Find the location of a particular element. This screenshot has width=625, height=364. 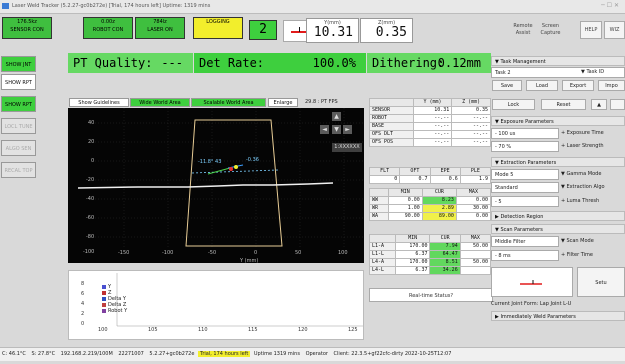

sensor-temp: S: 27.8°C is located at coordinates (43, 354).